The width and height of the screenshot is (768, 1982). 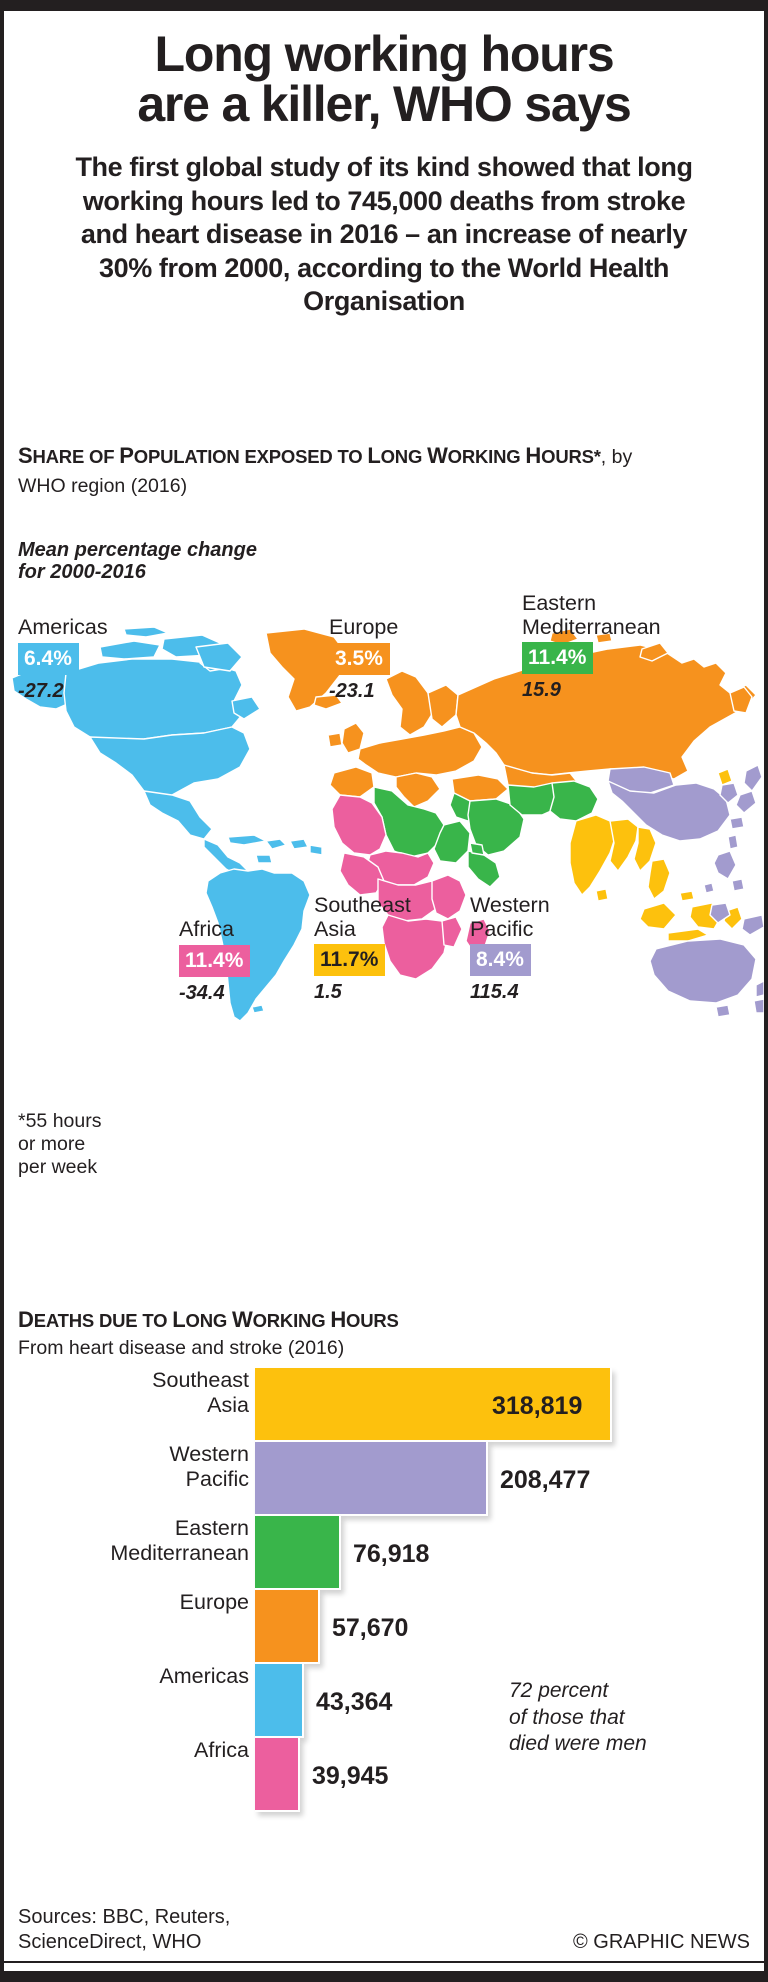 I want to click on region-card-eastern-mediterranean: Eastern Mediterranean 11.4% 15.9, so click(x=591, y=646).